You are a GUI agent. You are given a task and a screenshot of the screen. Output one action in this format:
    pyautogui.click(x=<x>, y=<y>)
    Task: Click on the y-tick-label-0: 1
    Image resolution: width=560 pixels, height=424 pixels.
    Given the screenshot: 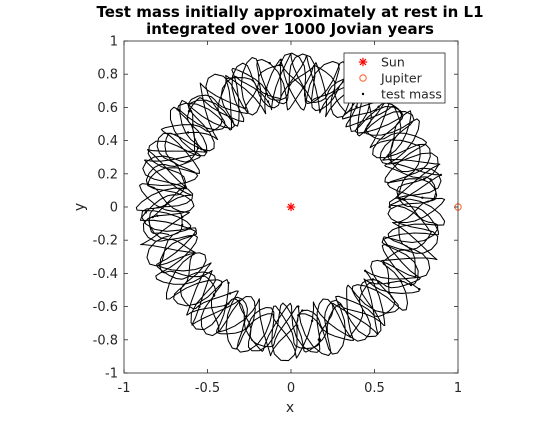 What is the action you would take?
    pyautogui.click(x=114, y=42)
    